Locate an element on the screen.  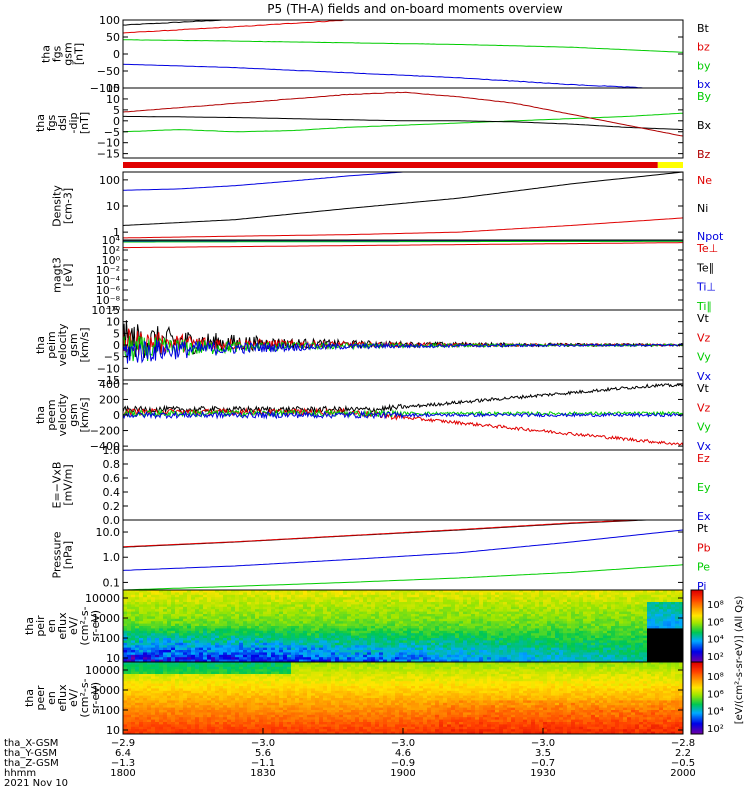
legend-Ne: Ne is located at coordinates (704, 180).